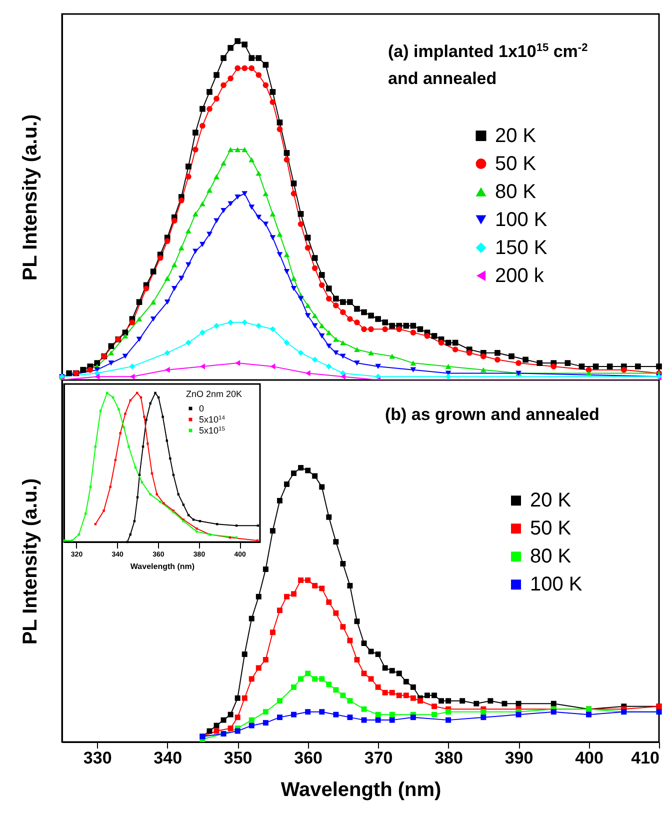 This screenshot has height=814, width=669. What do you see at coordinates (378, 758) in the screenshot?
I see `x-tick-label: 370` at bounding box center [378, 758].